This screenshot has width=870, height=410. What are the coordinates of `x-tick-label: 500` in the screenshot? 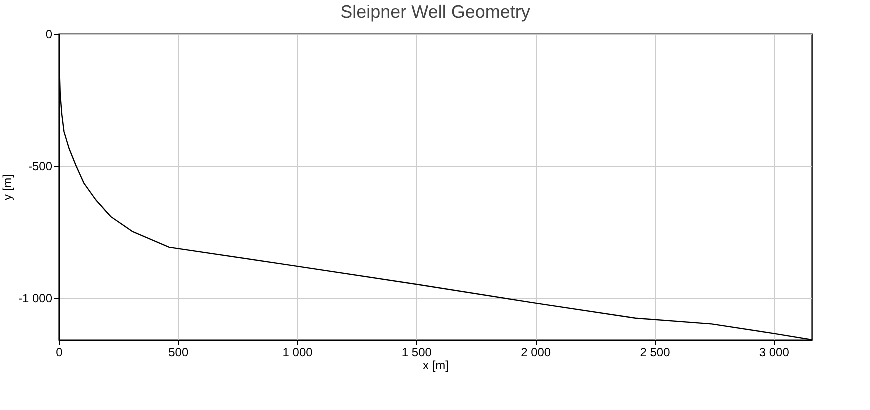 It's located at (178, 353).